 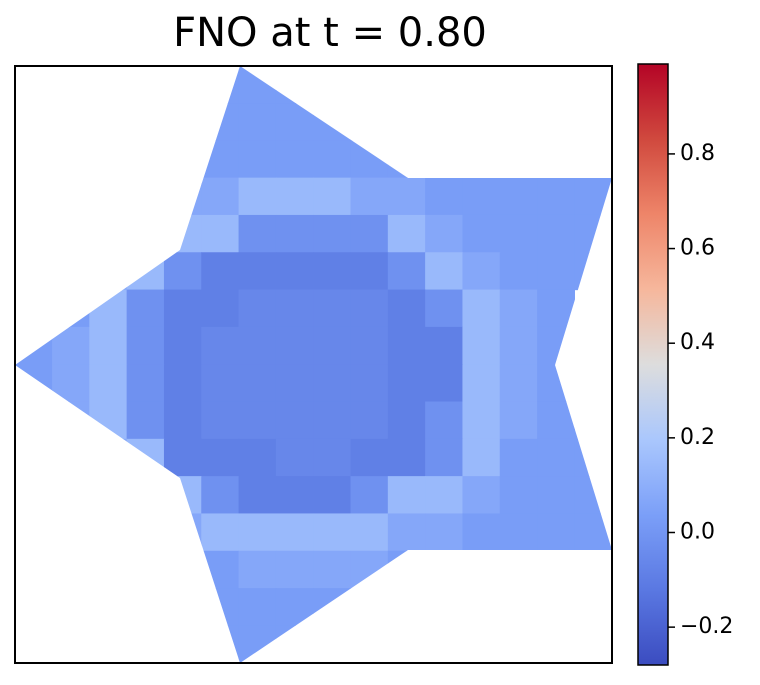 I want to click on colorbar-tick-label: 0.0, so click(x=697, y=531).